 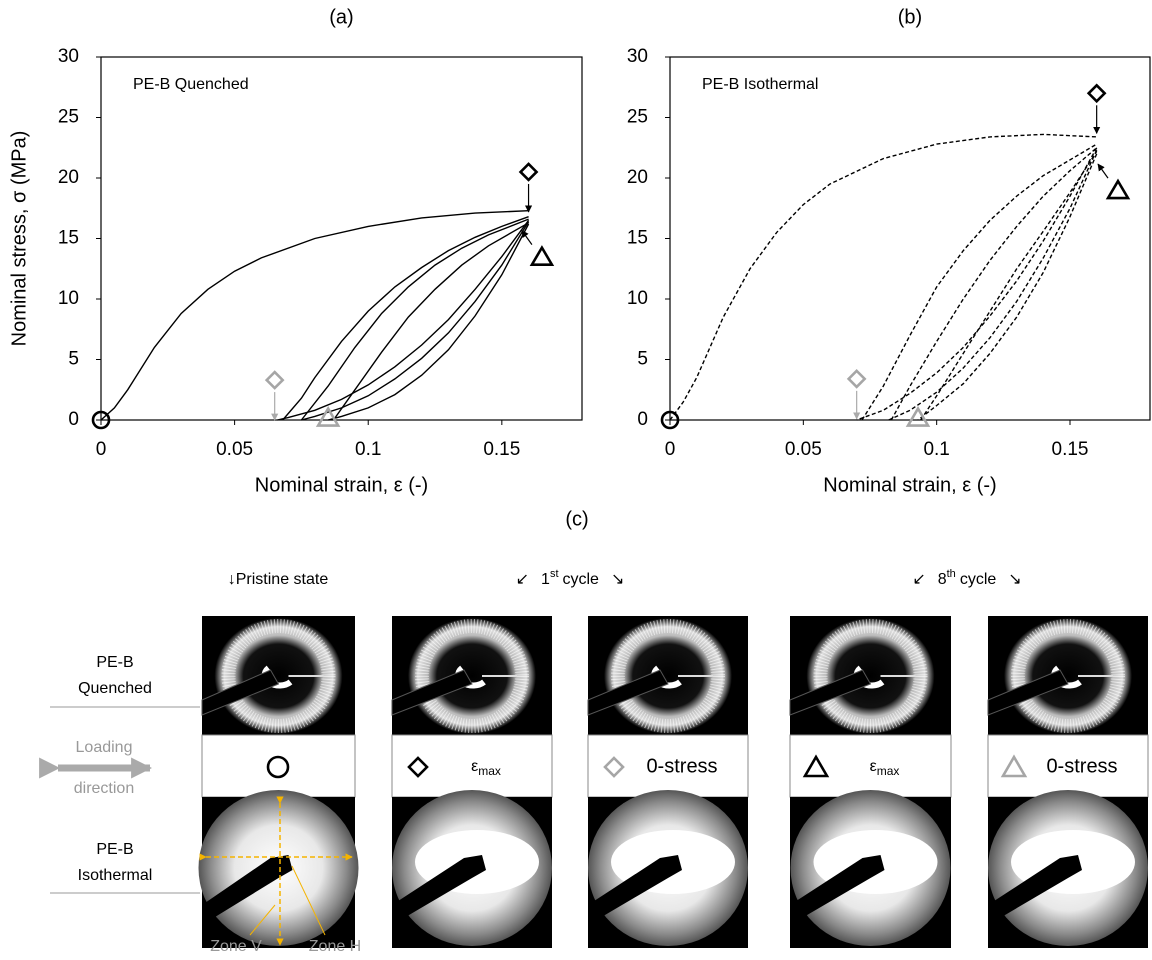 What do you see at coordinates (368, 449) in the screenshot?
I see `x-tick-label: 0.1` at bounding box center [368, 449].